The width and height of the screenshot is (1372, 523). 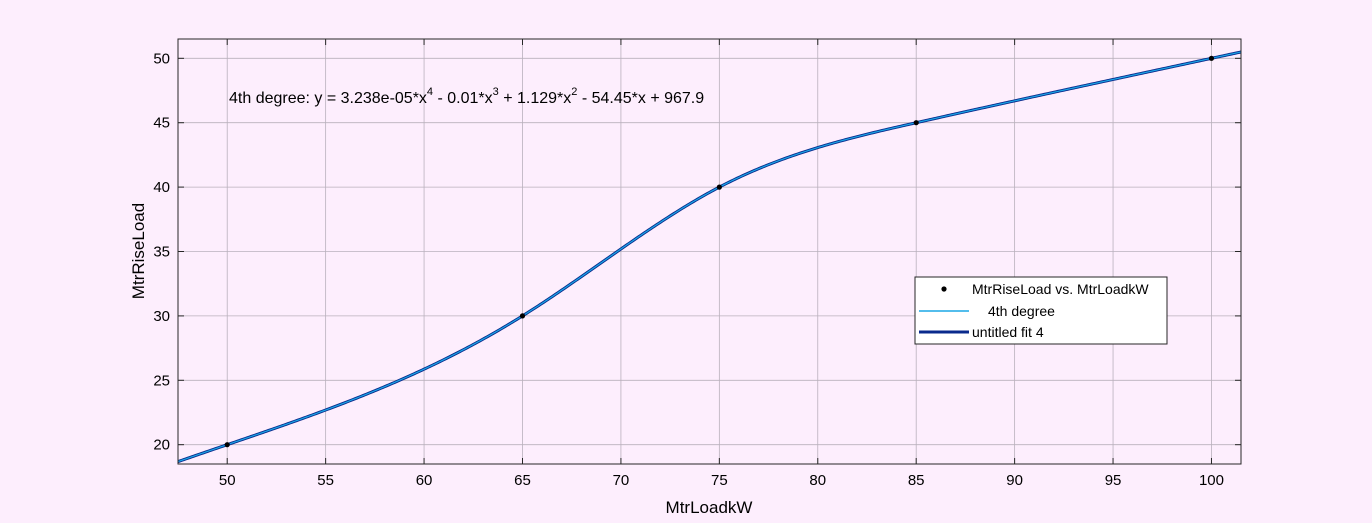 I want to click on legend-label-points: MtrRiseLoad vs. MtrLoadkW, so click(x=1060, y=289).